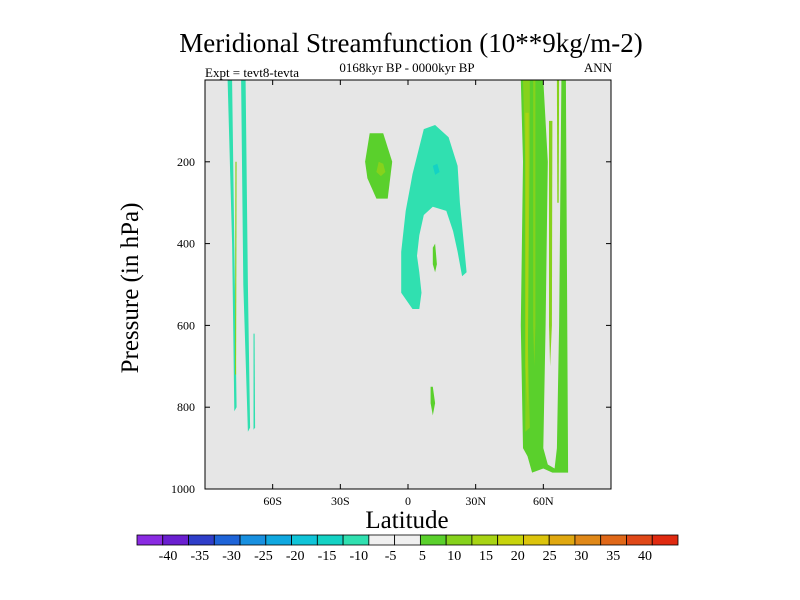 This screenshot has height=600, width=800. Describe the element at coordinates (408, 501) in the screenshot. I see `x-tick-label: 0` at that location.